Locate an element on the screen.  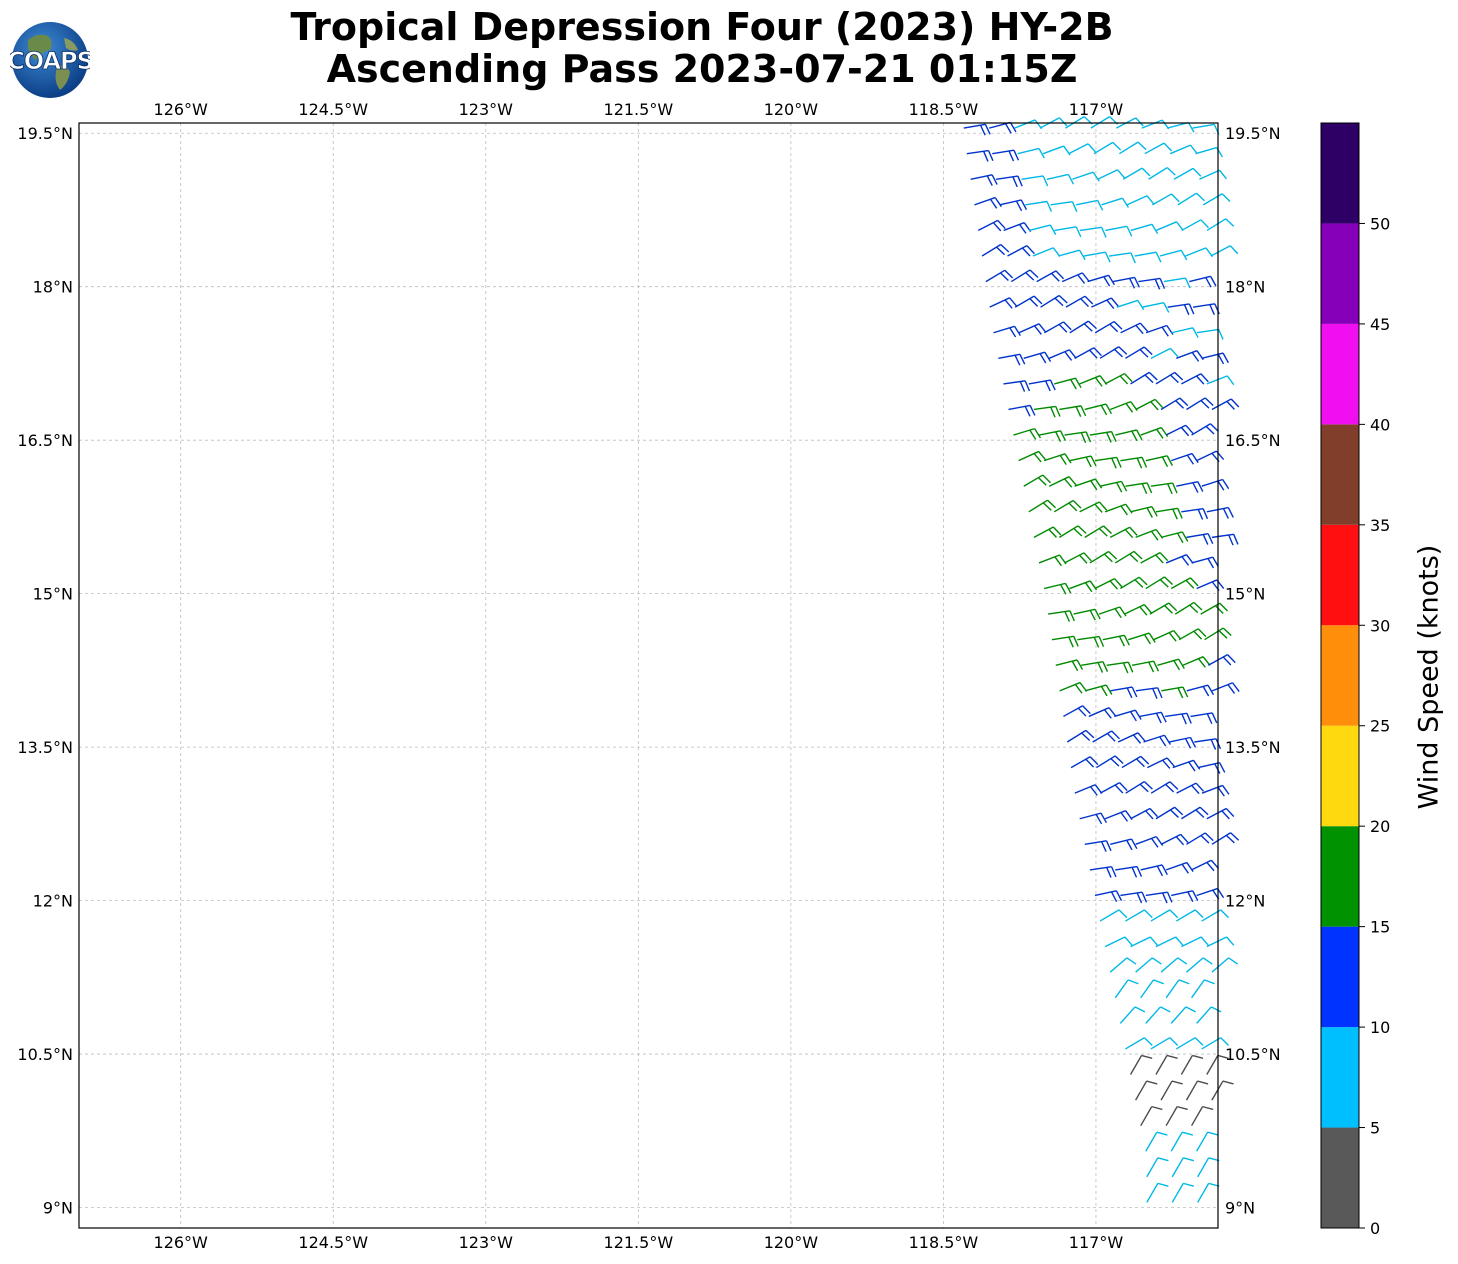
lat-tick-label-right: 19.5°N is located at coordinates (1253, 133).